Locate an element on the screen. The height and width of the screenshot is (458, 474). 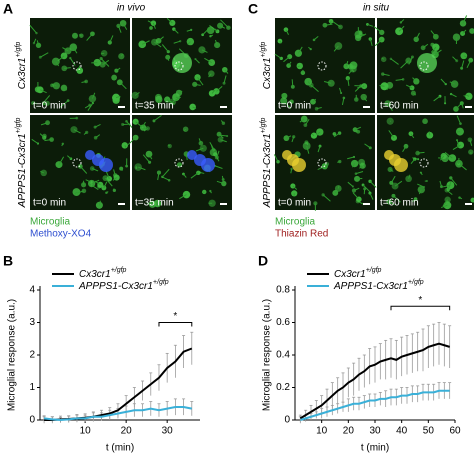
time-label: t=60 min is located at coordinates (399, 203).